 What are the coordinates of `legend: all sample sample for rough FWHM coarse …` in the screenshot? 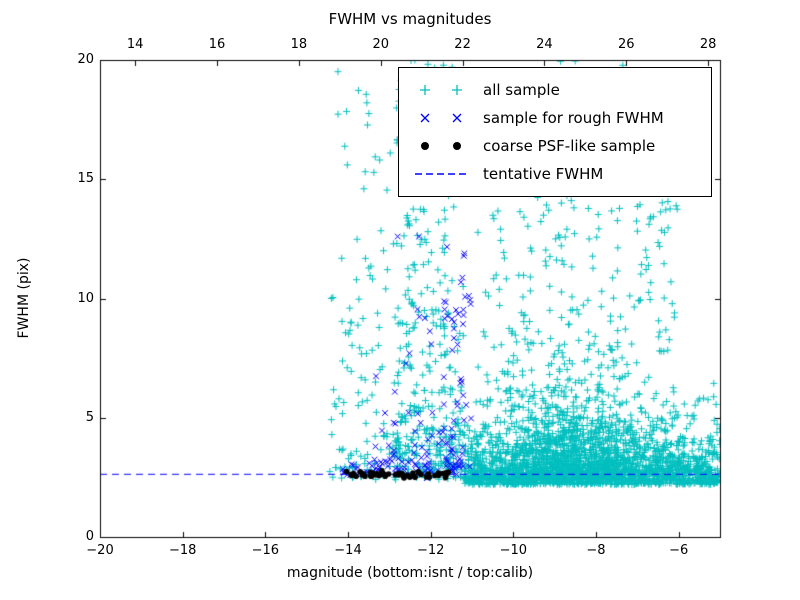 It's located at (555, 132).